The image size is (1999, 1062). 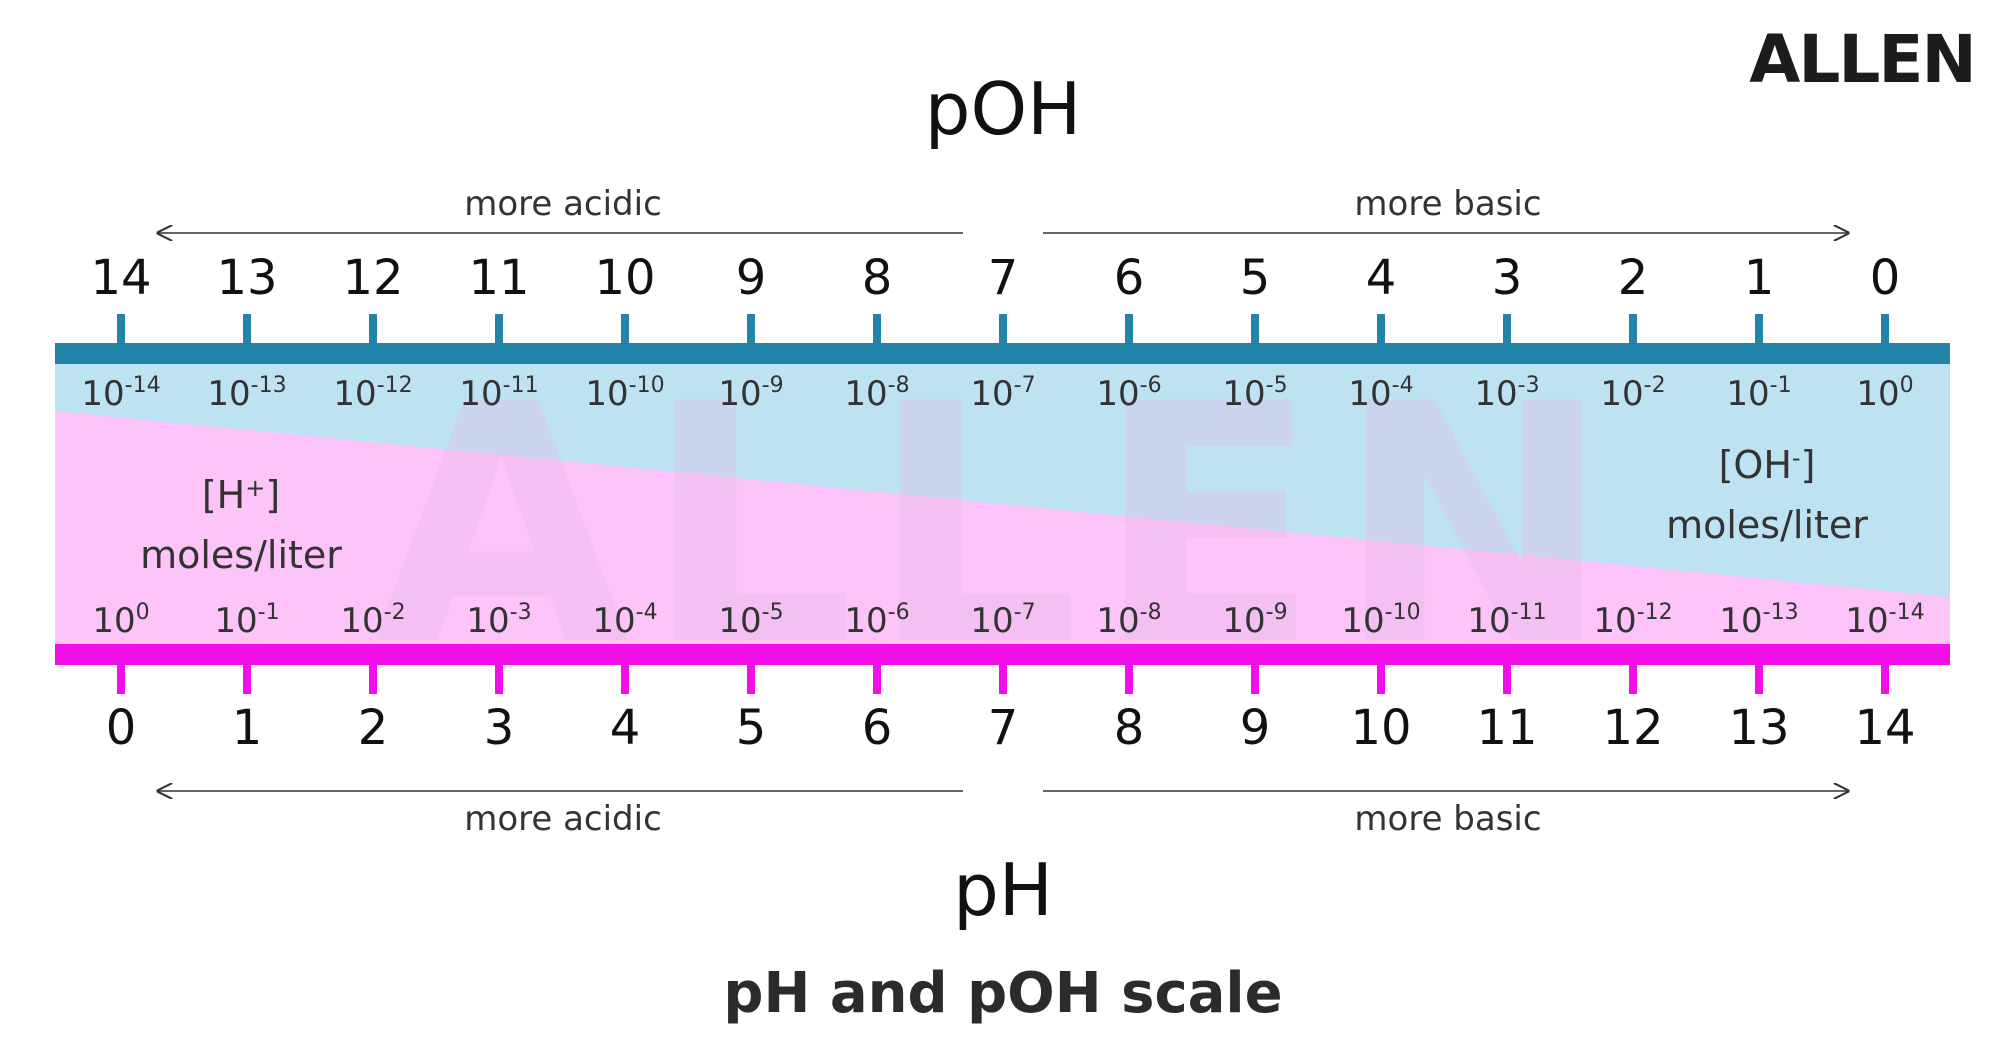 I want to click on ph-tick-label: 4, so click(x=625, y=728).